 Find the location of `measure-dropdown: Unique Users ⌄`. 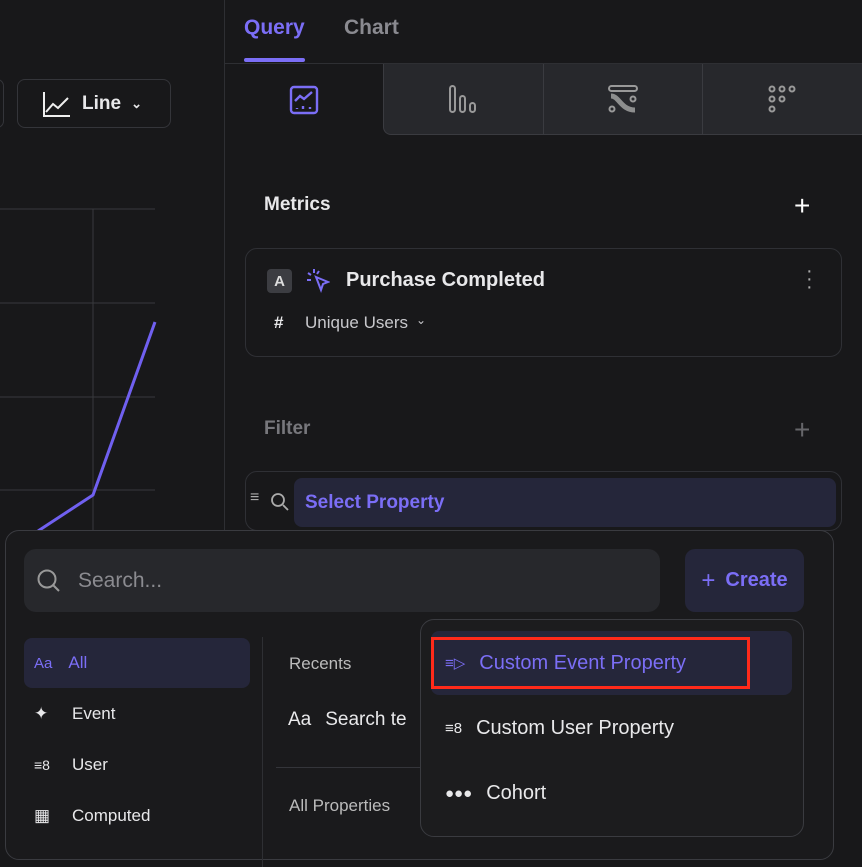

measure-dropdown: Unique Users ⌄ is located at coordinates (365, 323).